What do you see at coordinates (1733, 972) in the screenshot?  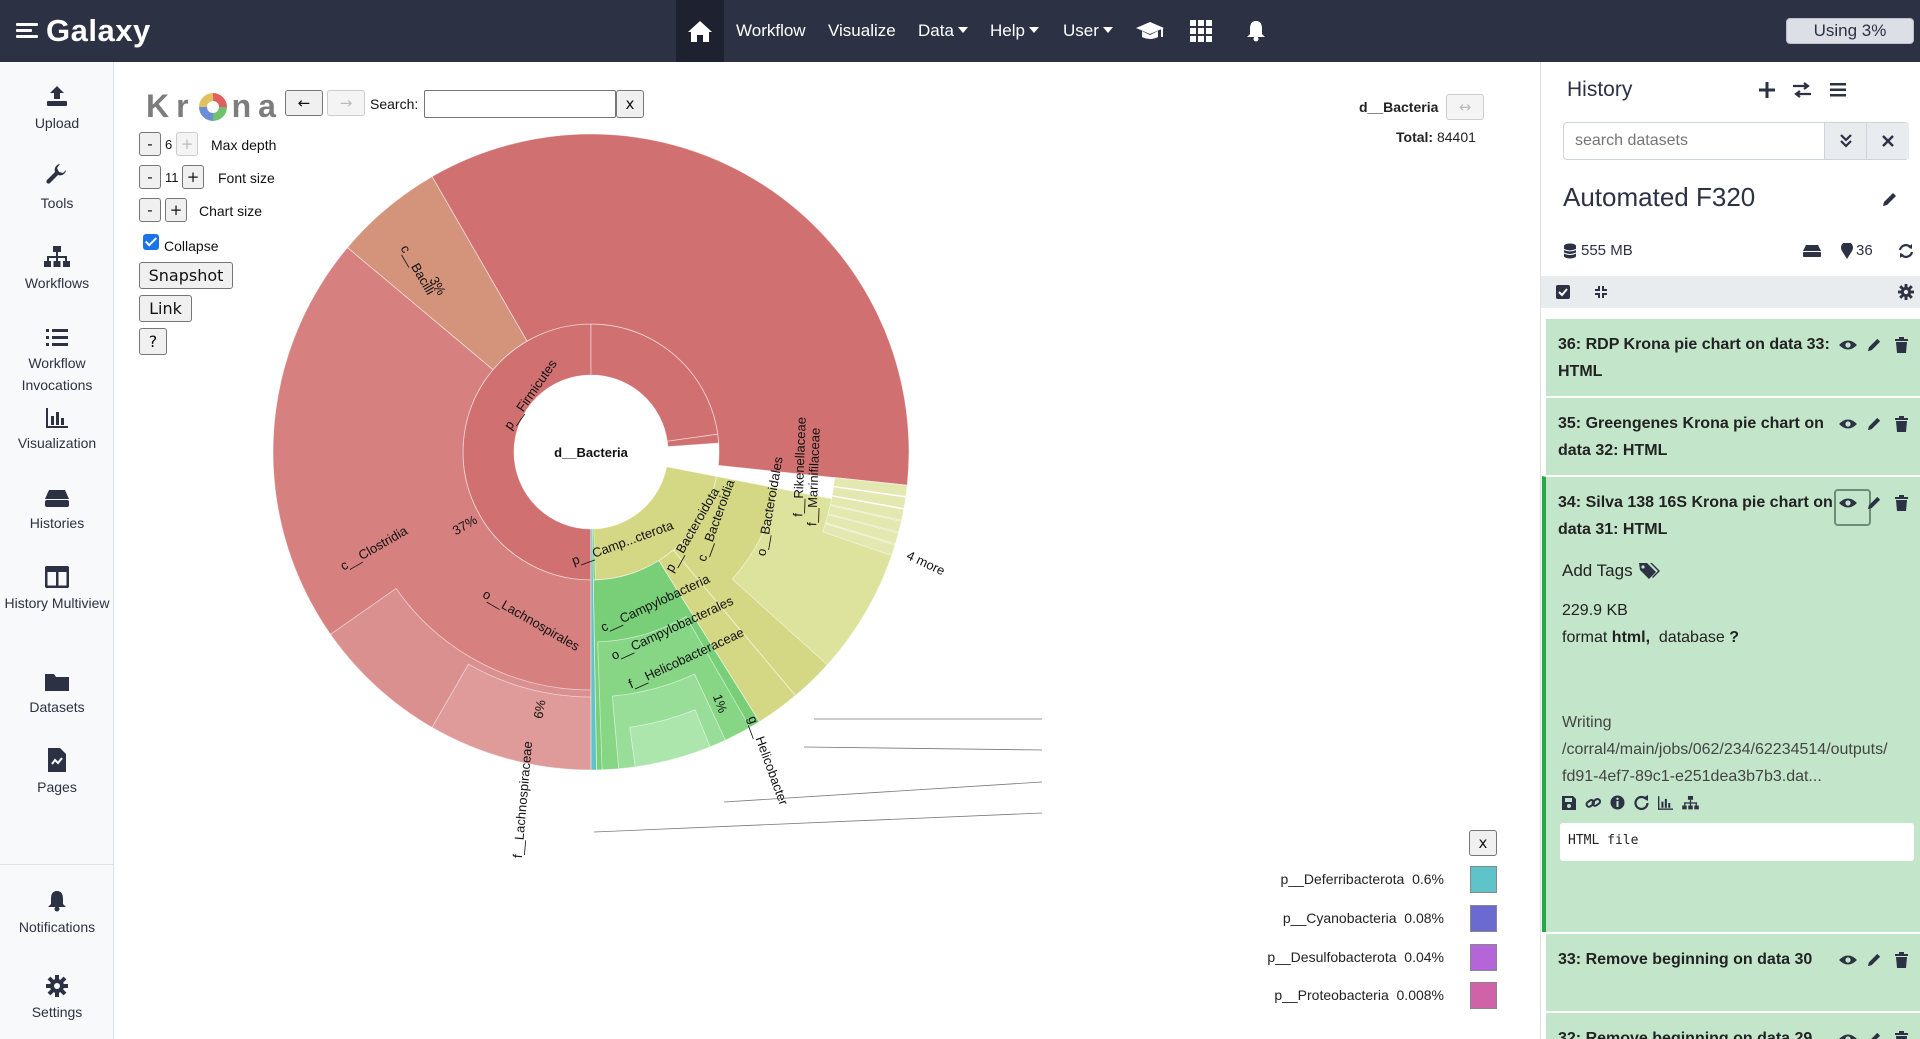 I see `dataset-item-33: 33: Remove beginning on data 30` at bounding box center [1733, 972].